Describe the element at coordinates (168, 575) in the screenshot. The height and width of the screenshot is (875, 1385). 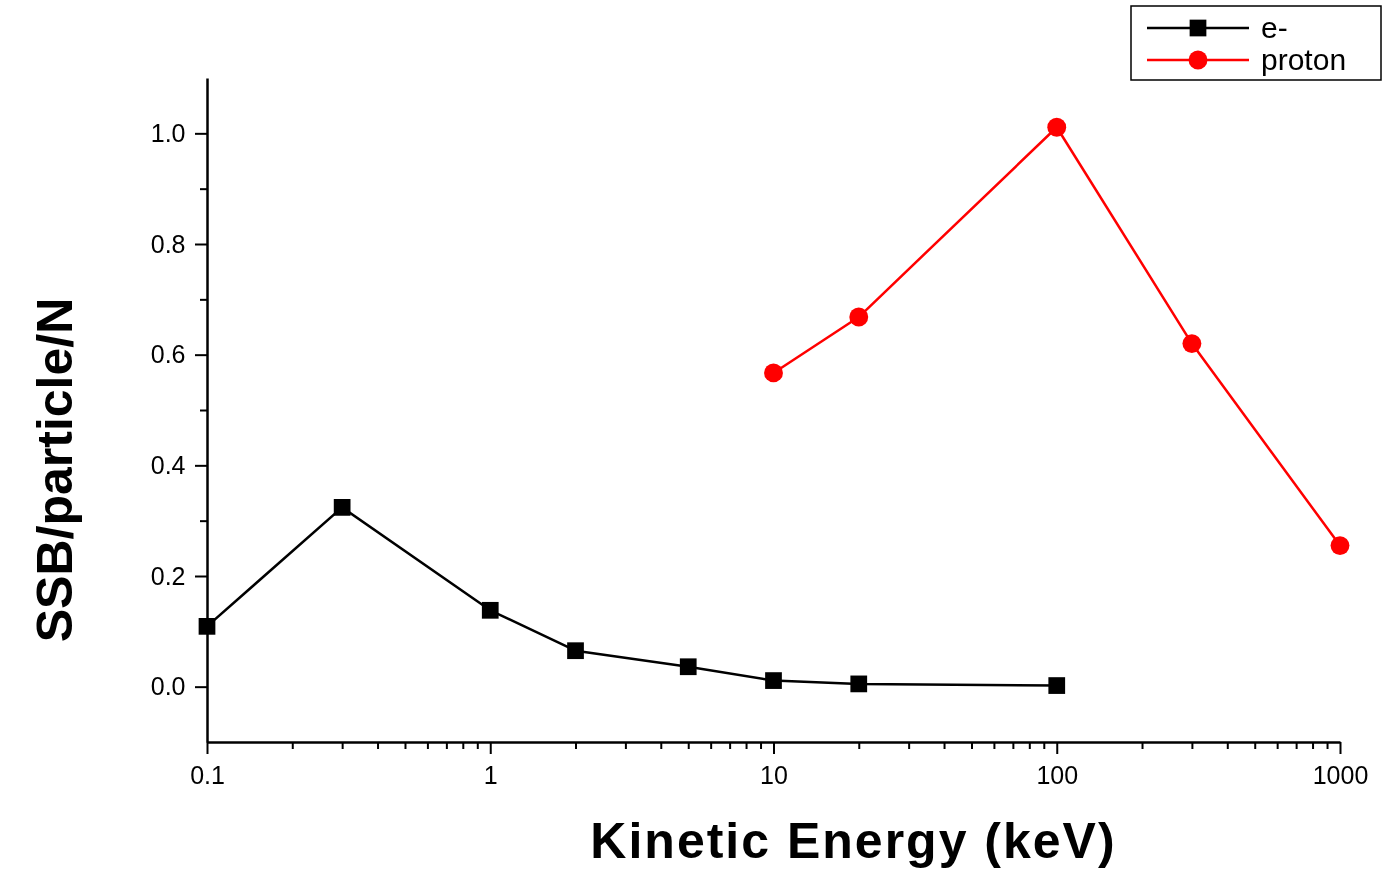
I see `y-tick-label: 0.2` at that location.